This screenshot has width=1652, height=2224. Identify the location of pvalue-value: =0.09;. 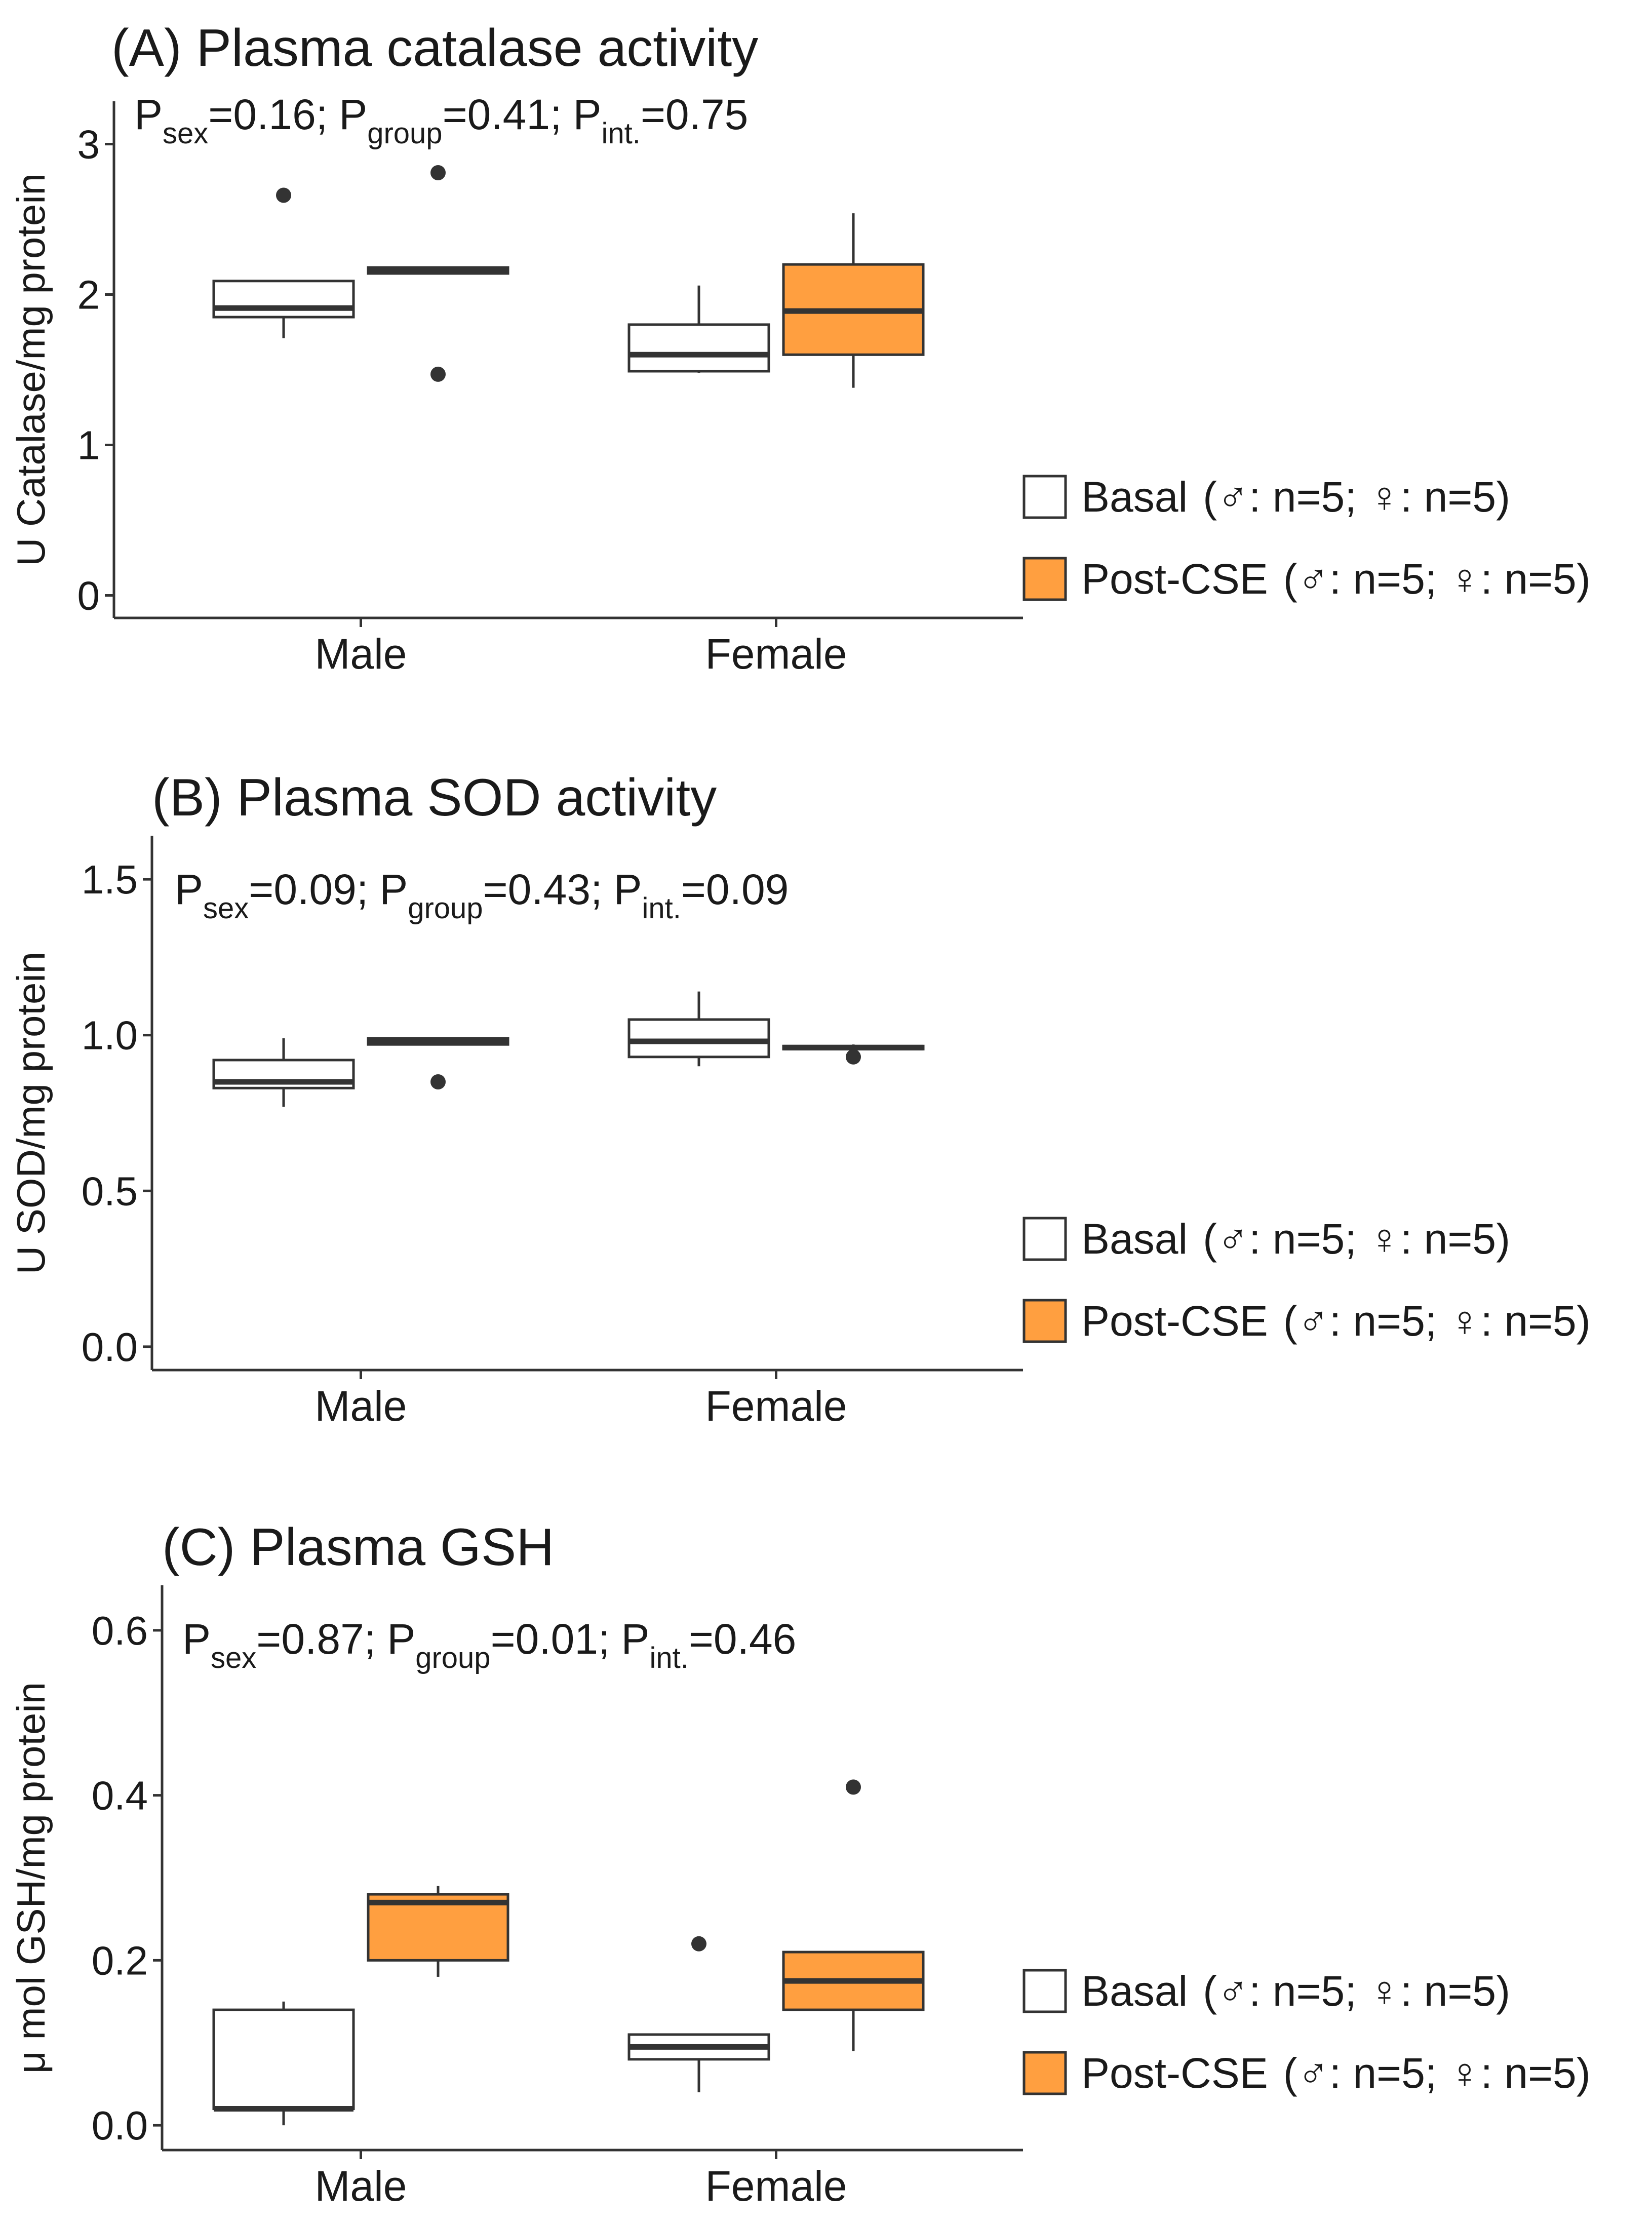
(309, 890).